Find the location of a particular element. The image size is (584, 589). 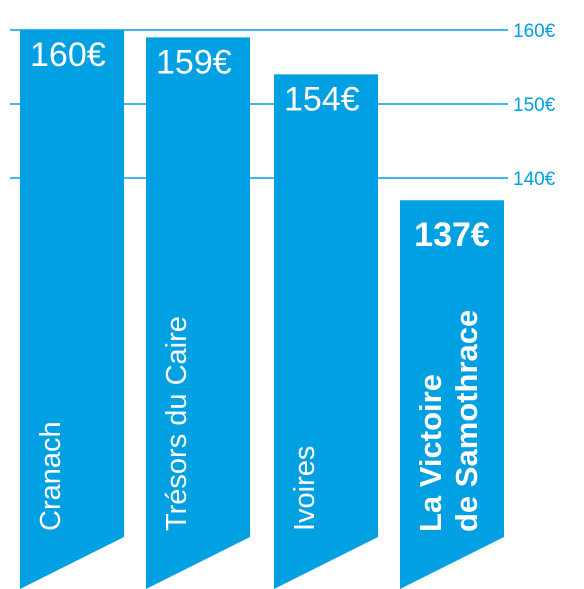

value-label-3: 137€ is located at coordinates (452, 235).